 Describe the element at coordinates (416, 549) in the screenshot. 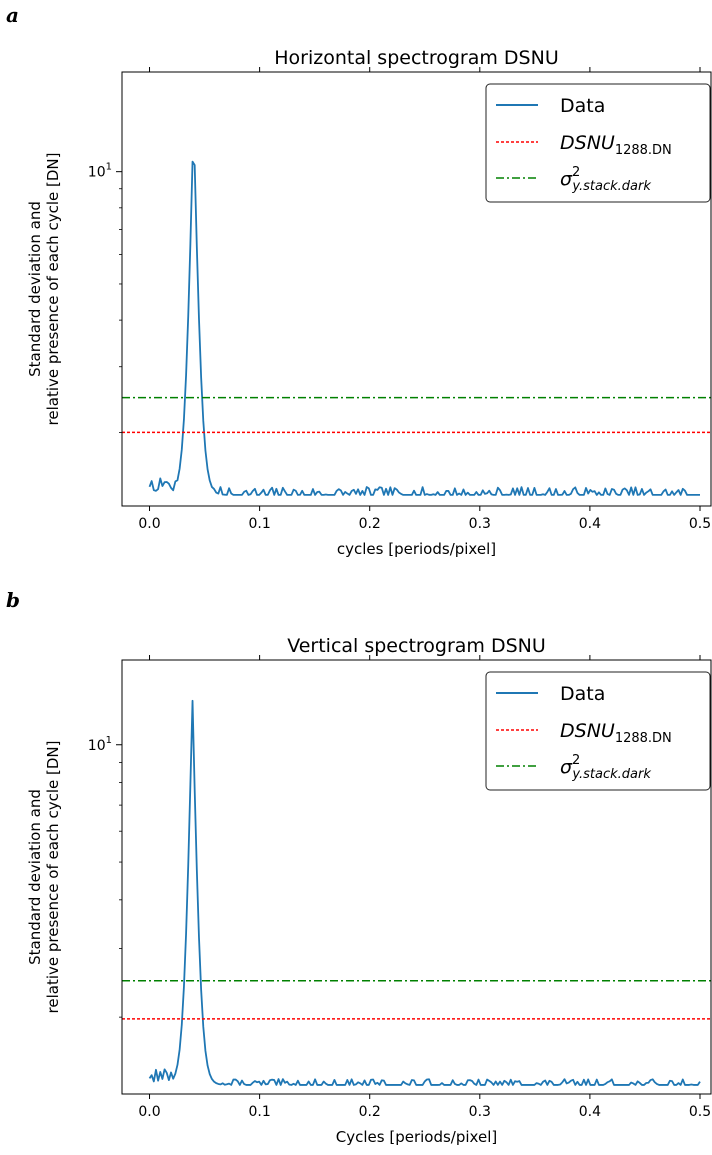

I see `panel-a-x-axis-label: cycles [periods/pixel]` at that location.